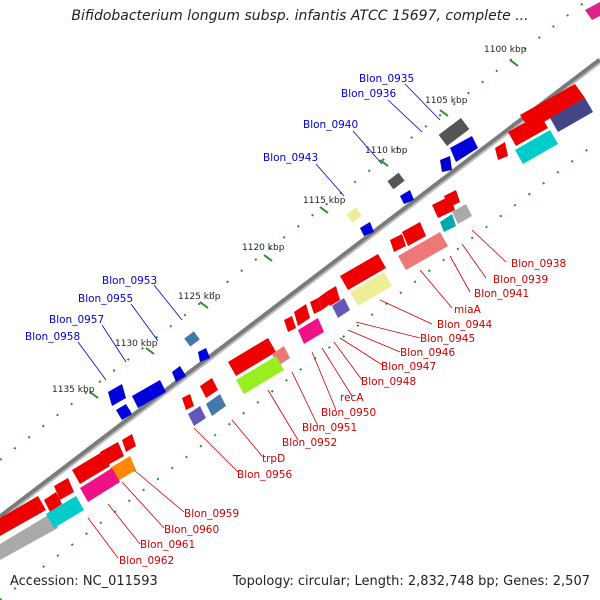 The width and height of the screenshot is (600, 600). Describe the element at coordinates (446, 101) in the screenshot. I see `tick-label-1105: 1105 kbp` at that location.